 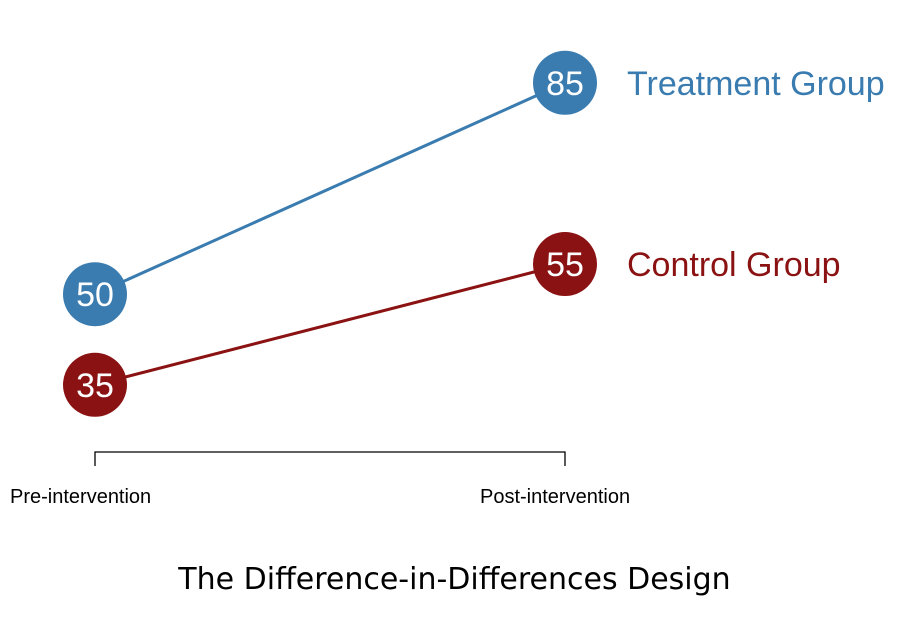 I want to click on treatment-group-value-label-1: 85, so click(x=565, y=84).